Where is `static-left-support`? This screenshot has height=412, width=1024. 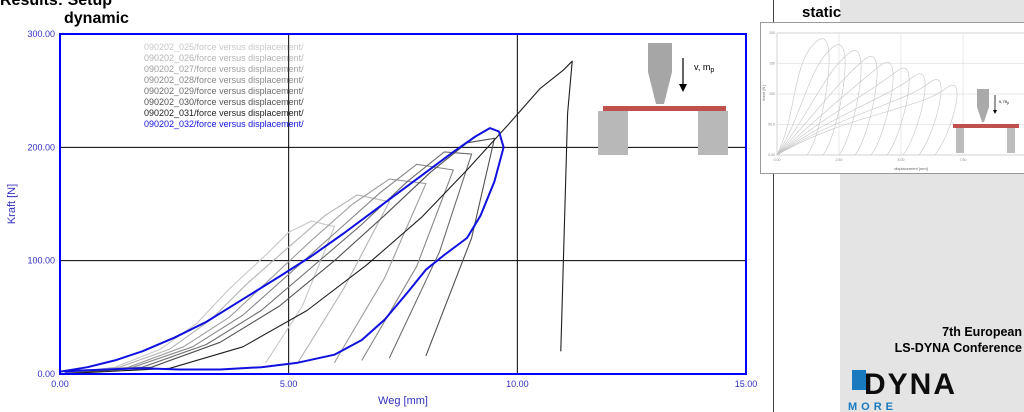 static-left-support is located at coordinates (960, 140).